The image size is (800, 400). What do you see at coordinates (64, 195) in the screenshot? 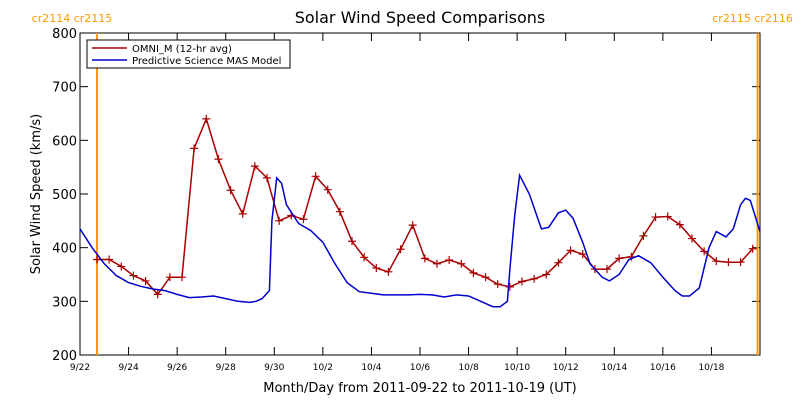
I see `y-tick-label: 500` at bounding box center [64, 195].